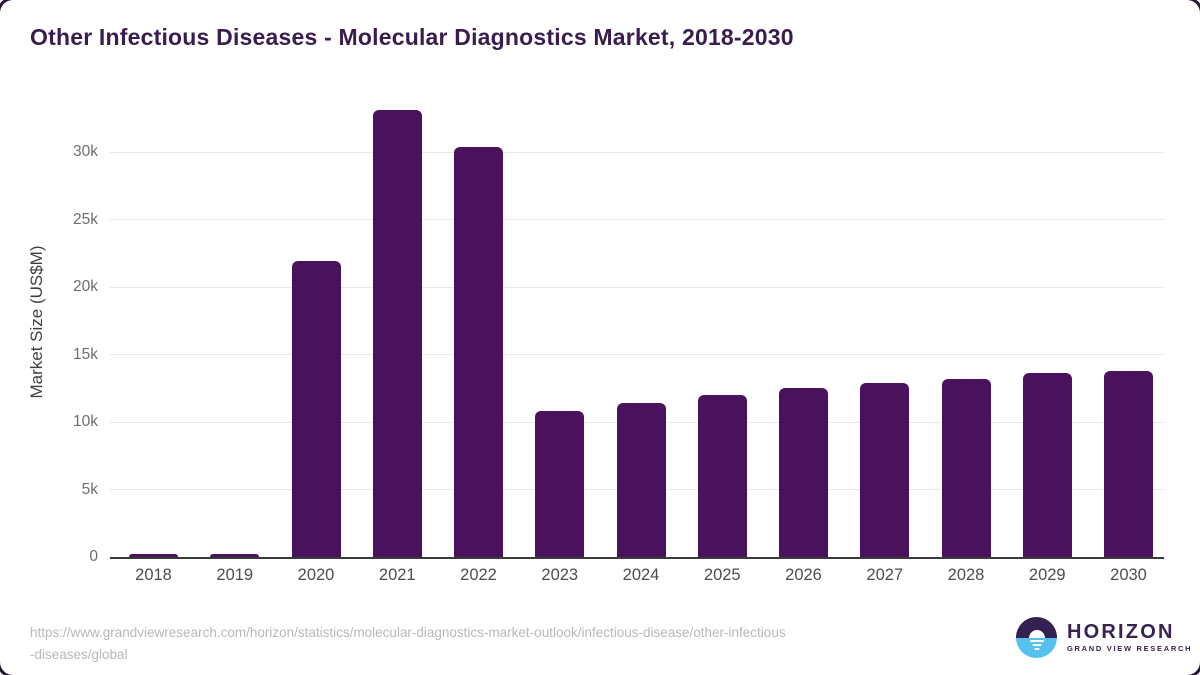 Image resolution: width=1200 pixels, height=675 pixels. Describe the element at coordinates (85, 421) in the screenshot. I see `y-tick-label: 10k` at that location.